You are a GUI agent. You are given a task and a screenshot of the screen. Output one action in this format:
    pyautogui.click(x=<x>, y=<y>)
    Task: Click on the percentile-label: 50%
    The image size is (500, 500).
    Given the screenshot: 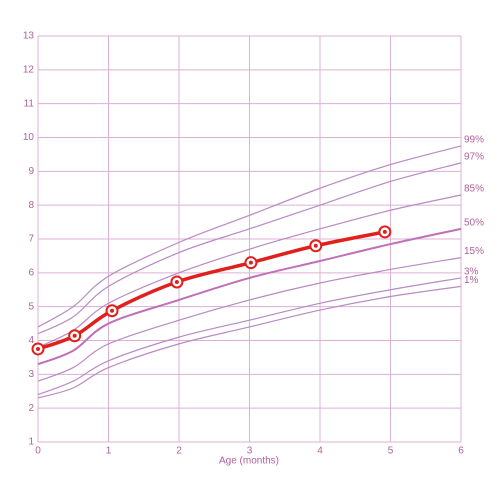 What is the action you would take?
    pyautogui.click(x=474, y=222)
    